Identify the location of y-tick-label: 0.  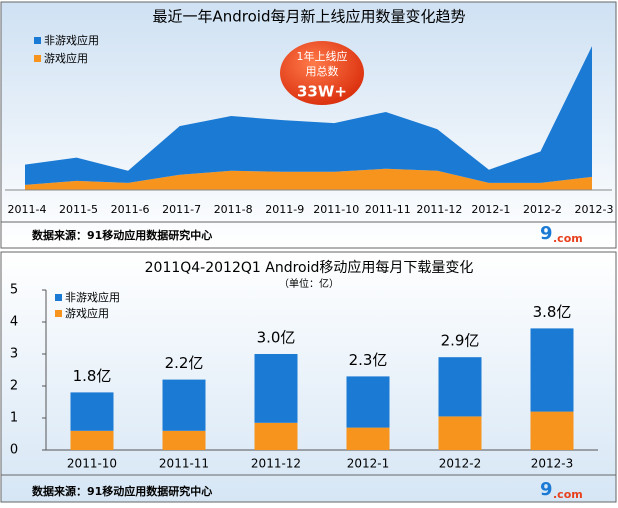
(14, 450).